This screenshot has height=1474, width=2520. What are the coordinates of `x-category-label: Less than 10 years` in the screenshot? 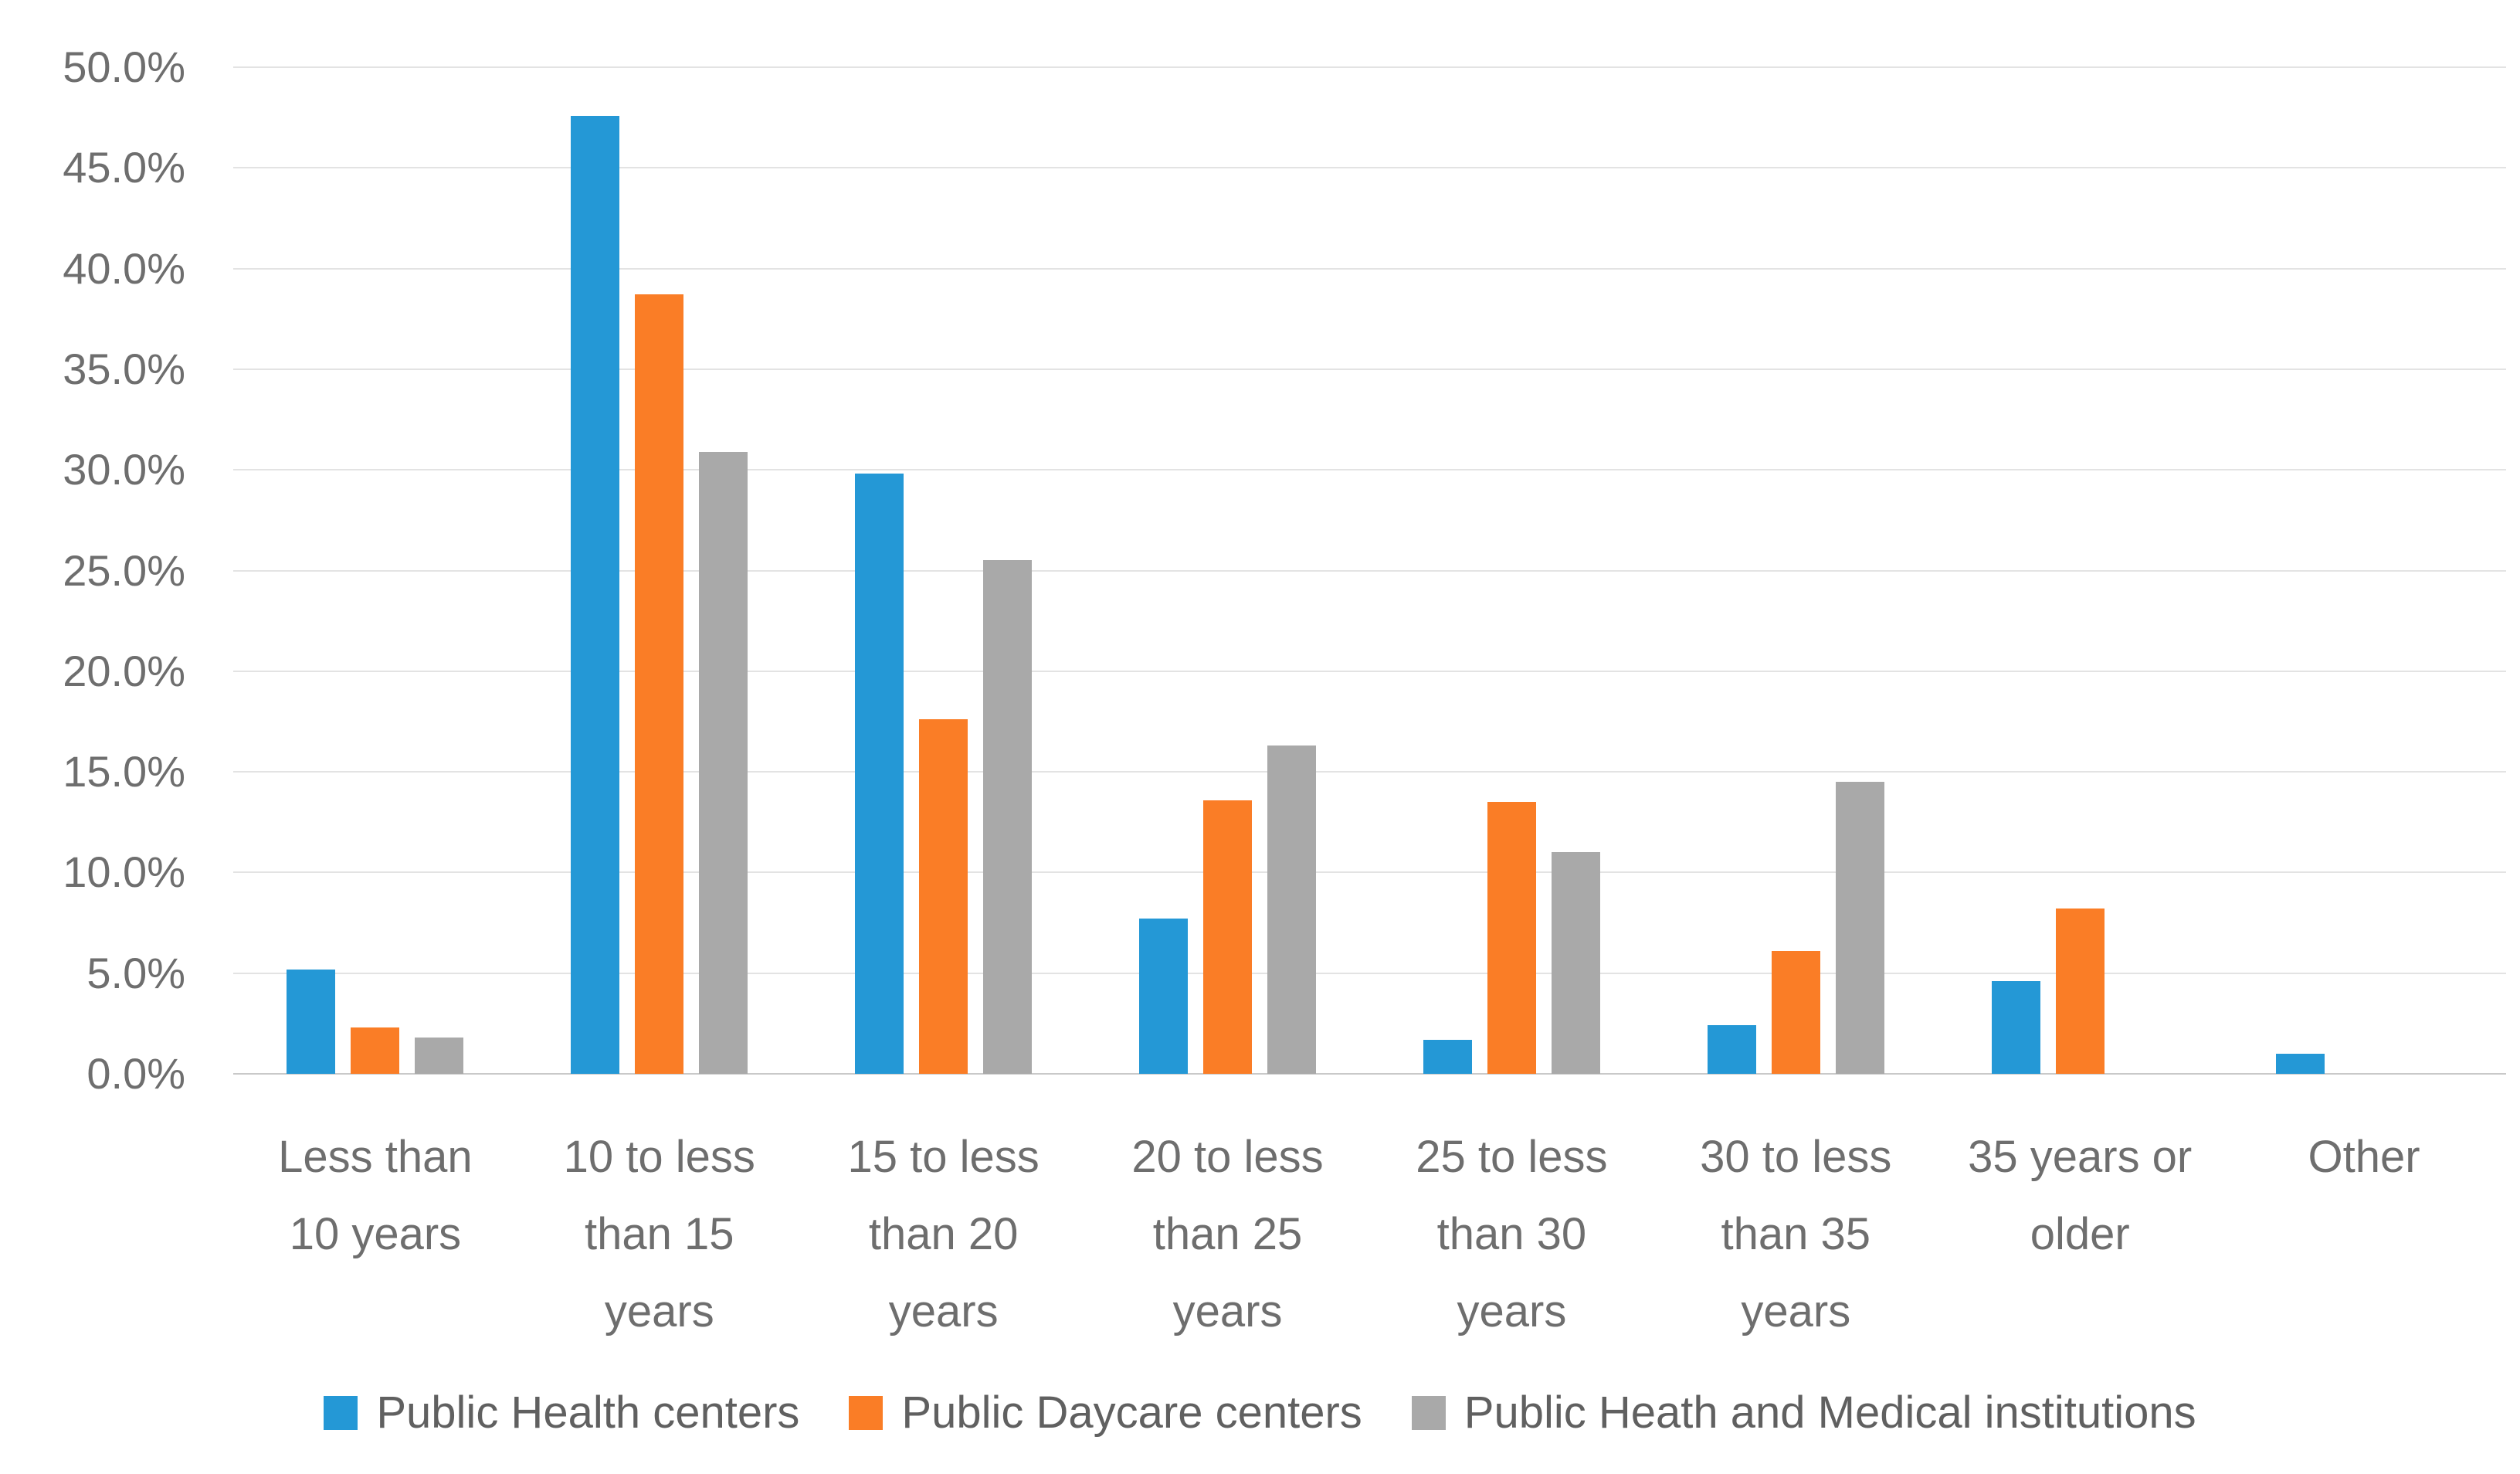 It's located at (375, 1195).